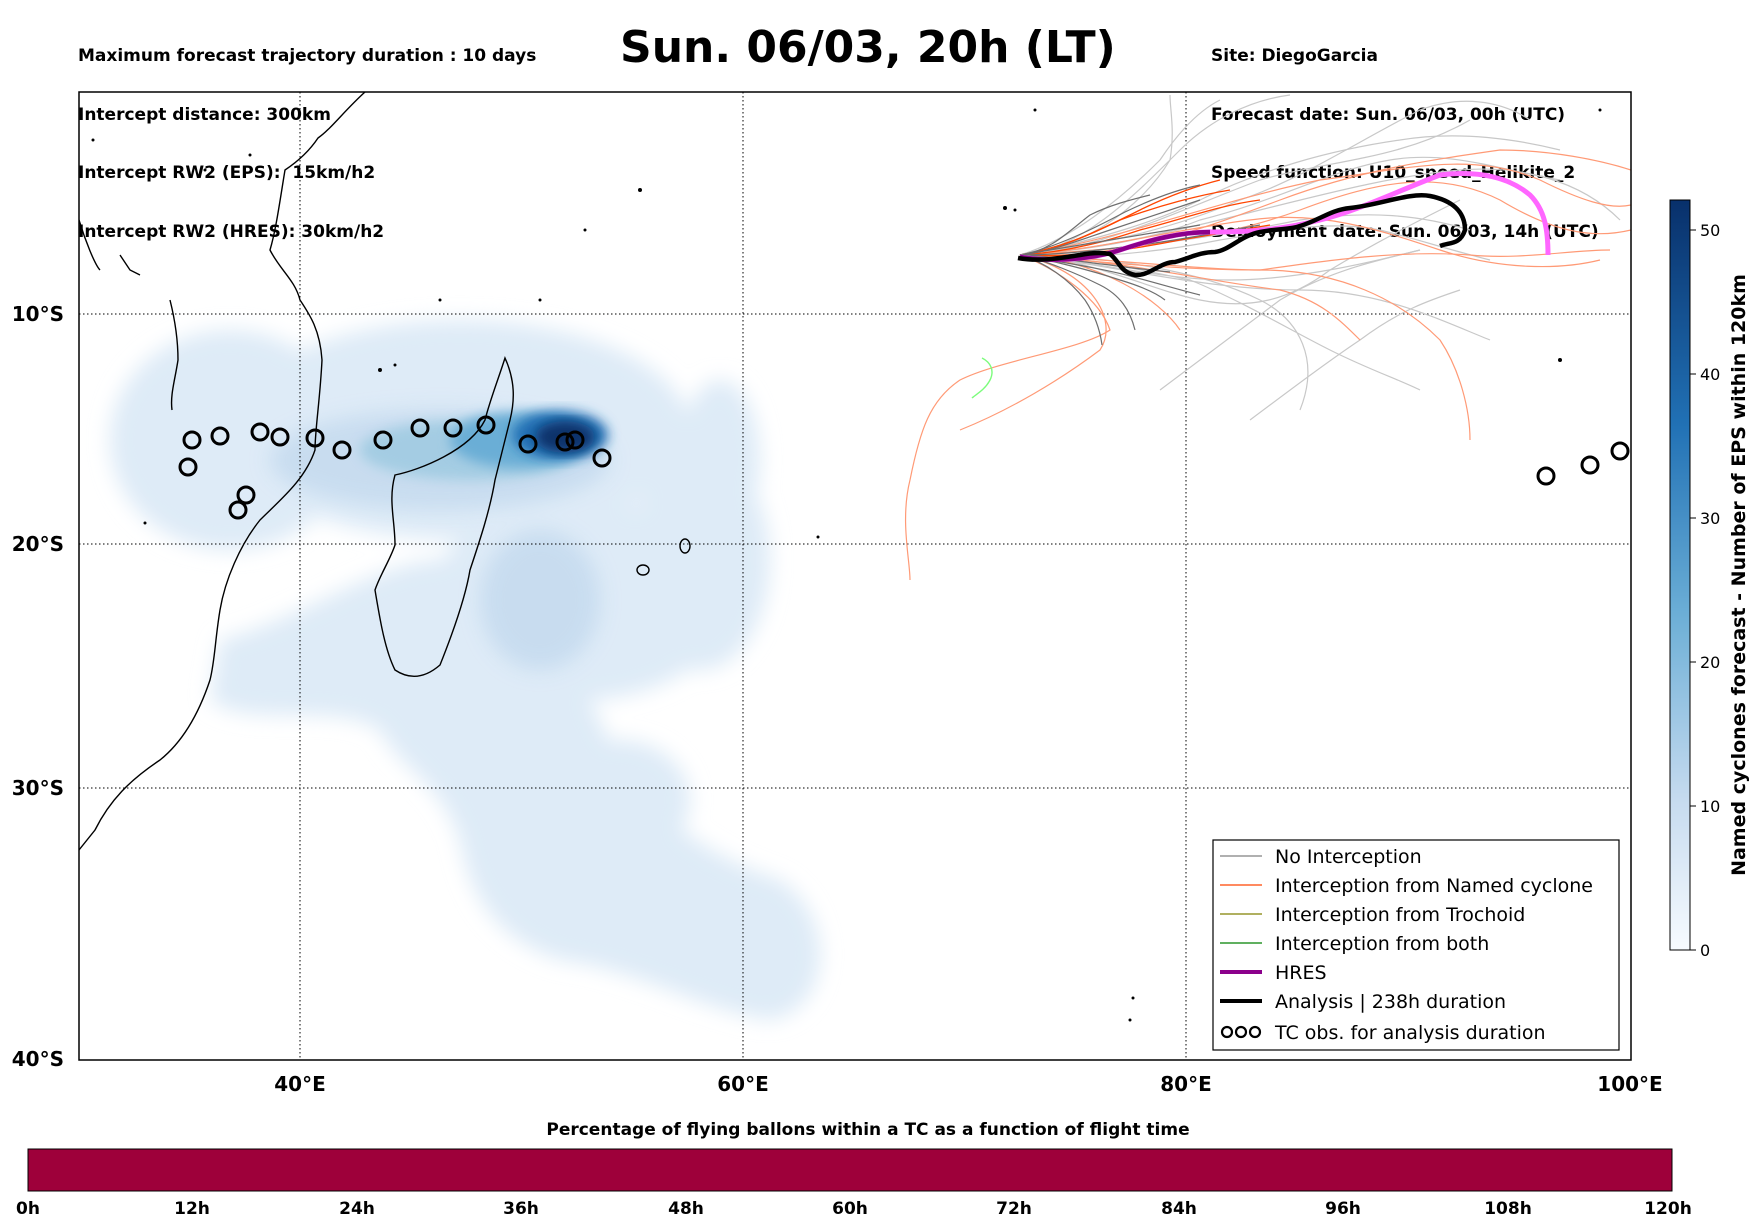 This screenshot has height=1223, width=1754. I want to click on lon-tick: 80°E, so click(1186, 1084).